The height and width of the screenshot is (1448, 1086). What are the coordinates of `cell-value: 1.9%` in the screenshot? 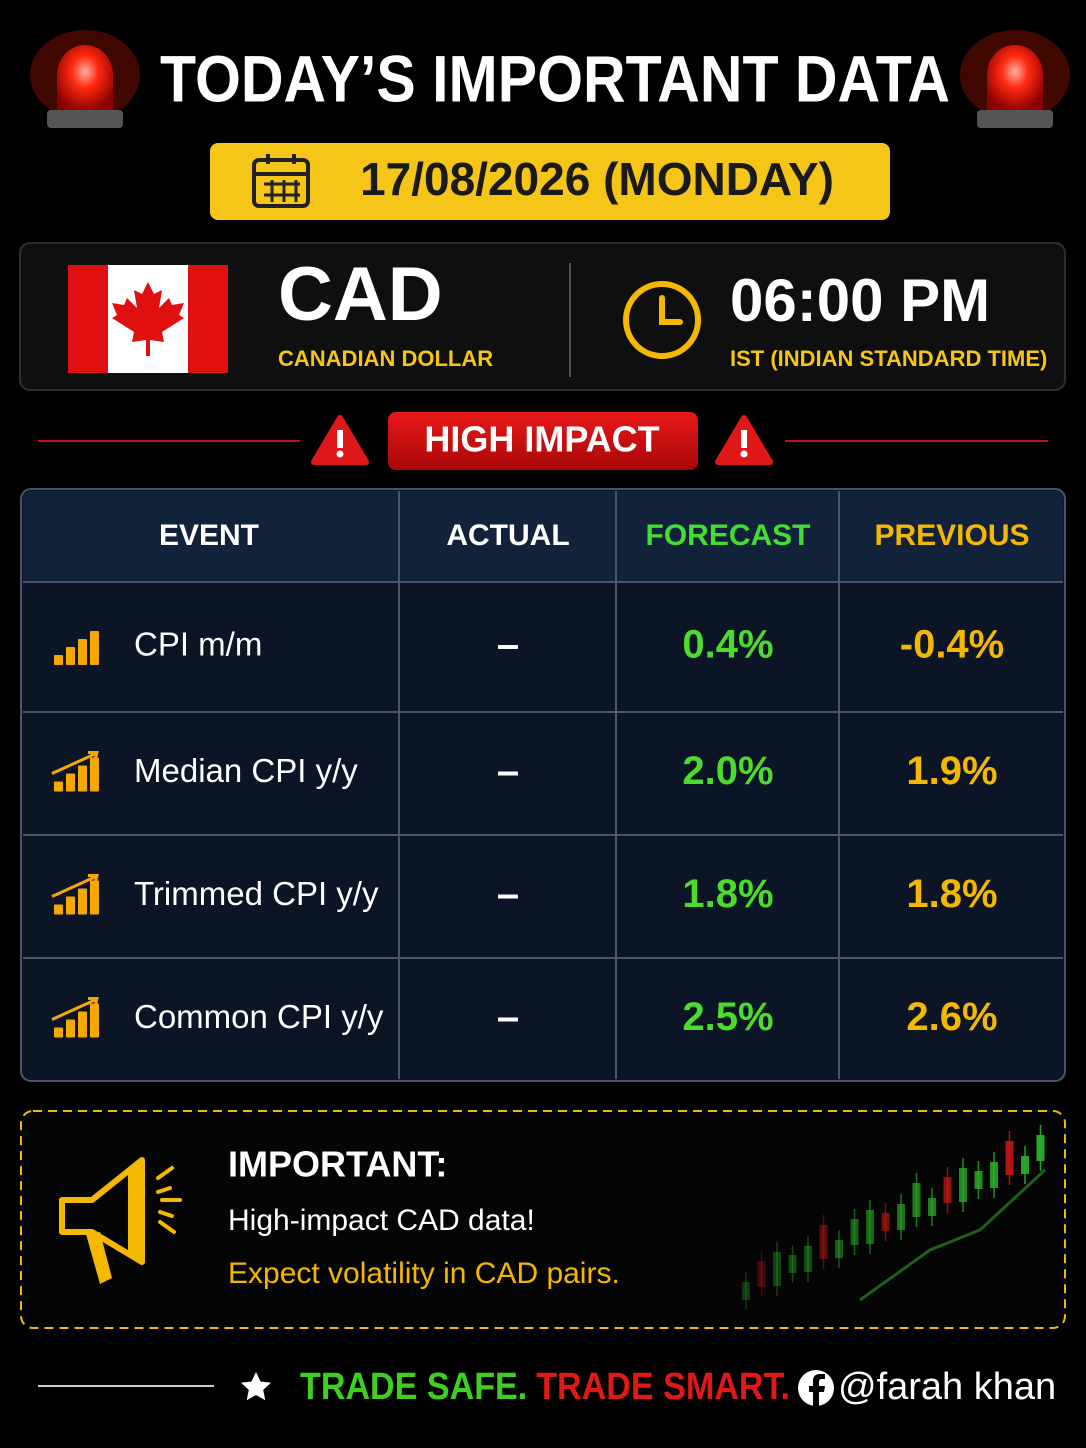 It's located at (951, 771).